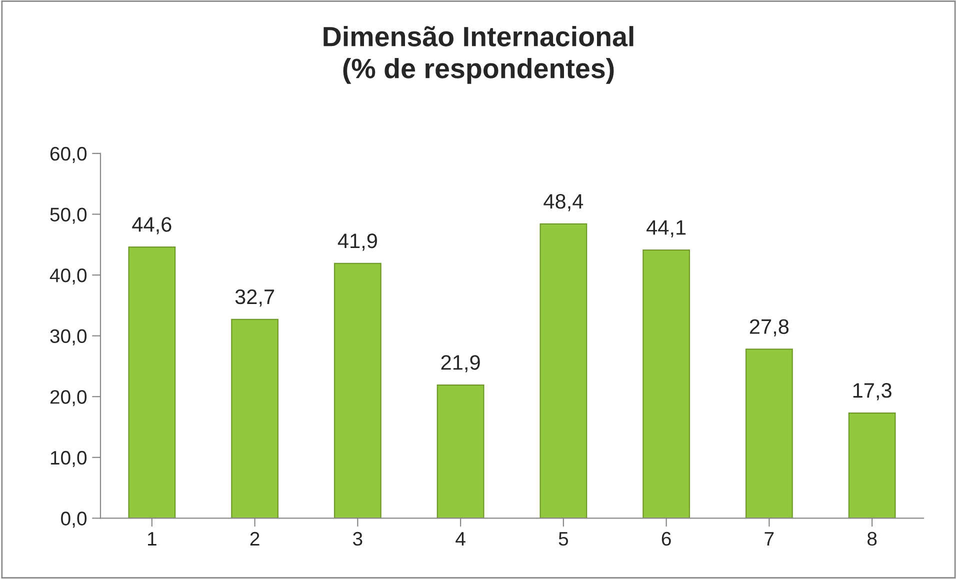 This screenshot has width=957, height=579. Describe the element at coordinates (68, 216) in the screenshot. I see `y-tick-label: 50,0` at that location.